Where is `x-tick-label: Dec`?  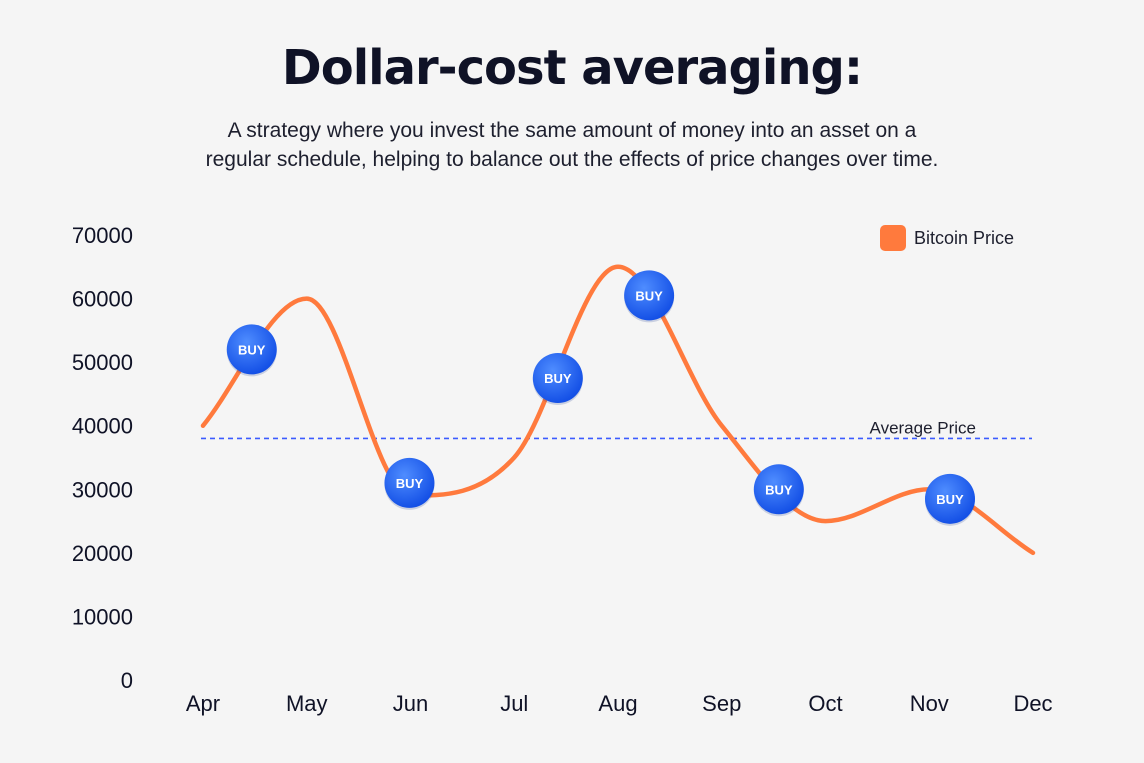 x-tick-label: Dec is located at coordinates (1032, 703).